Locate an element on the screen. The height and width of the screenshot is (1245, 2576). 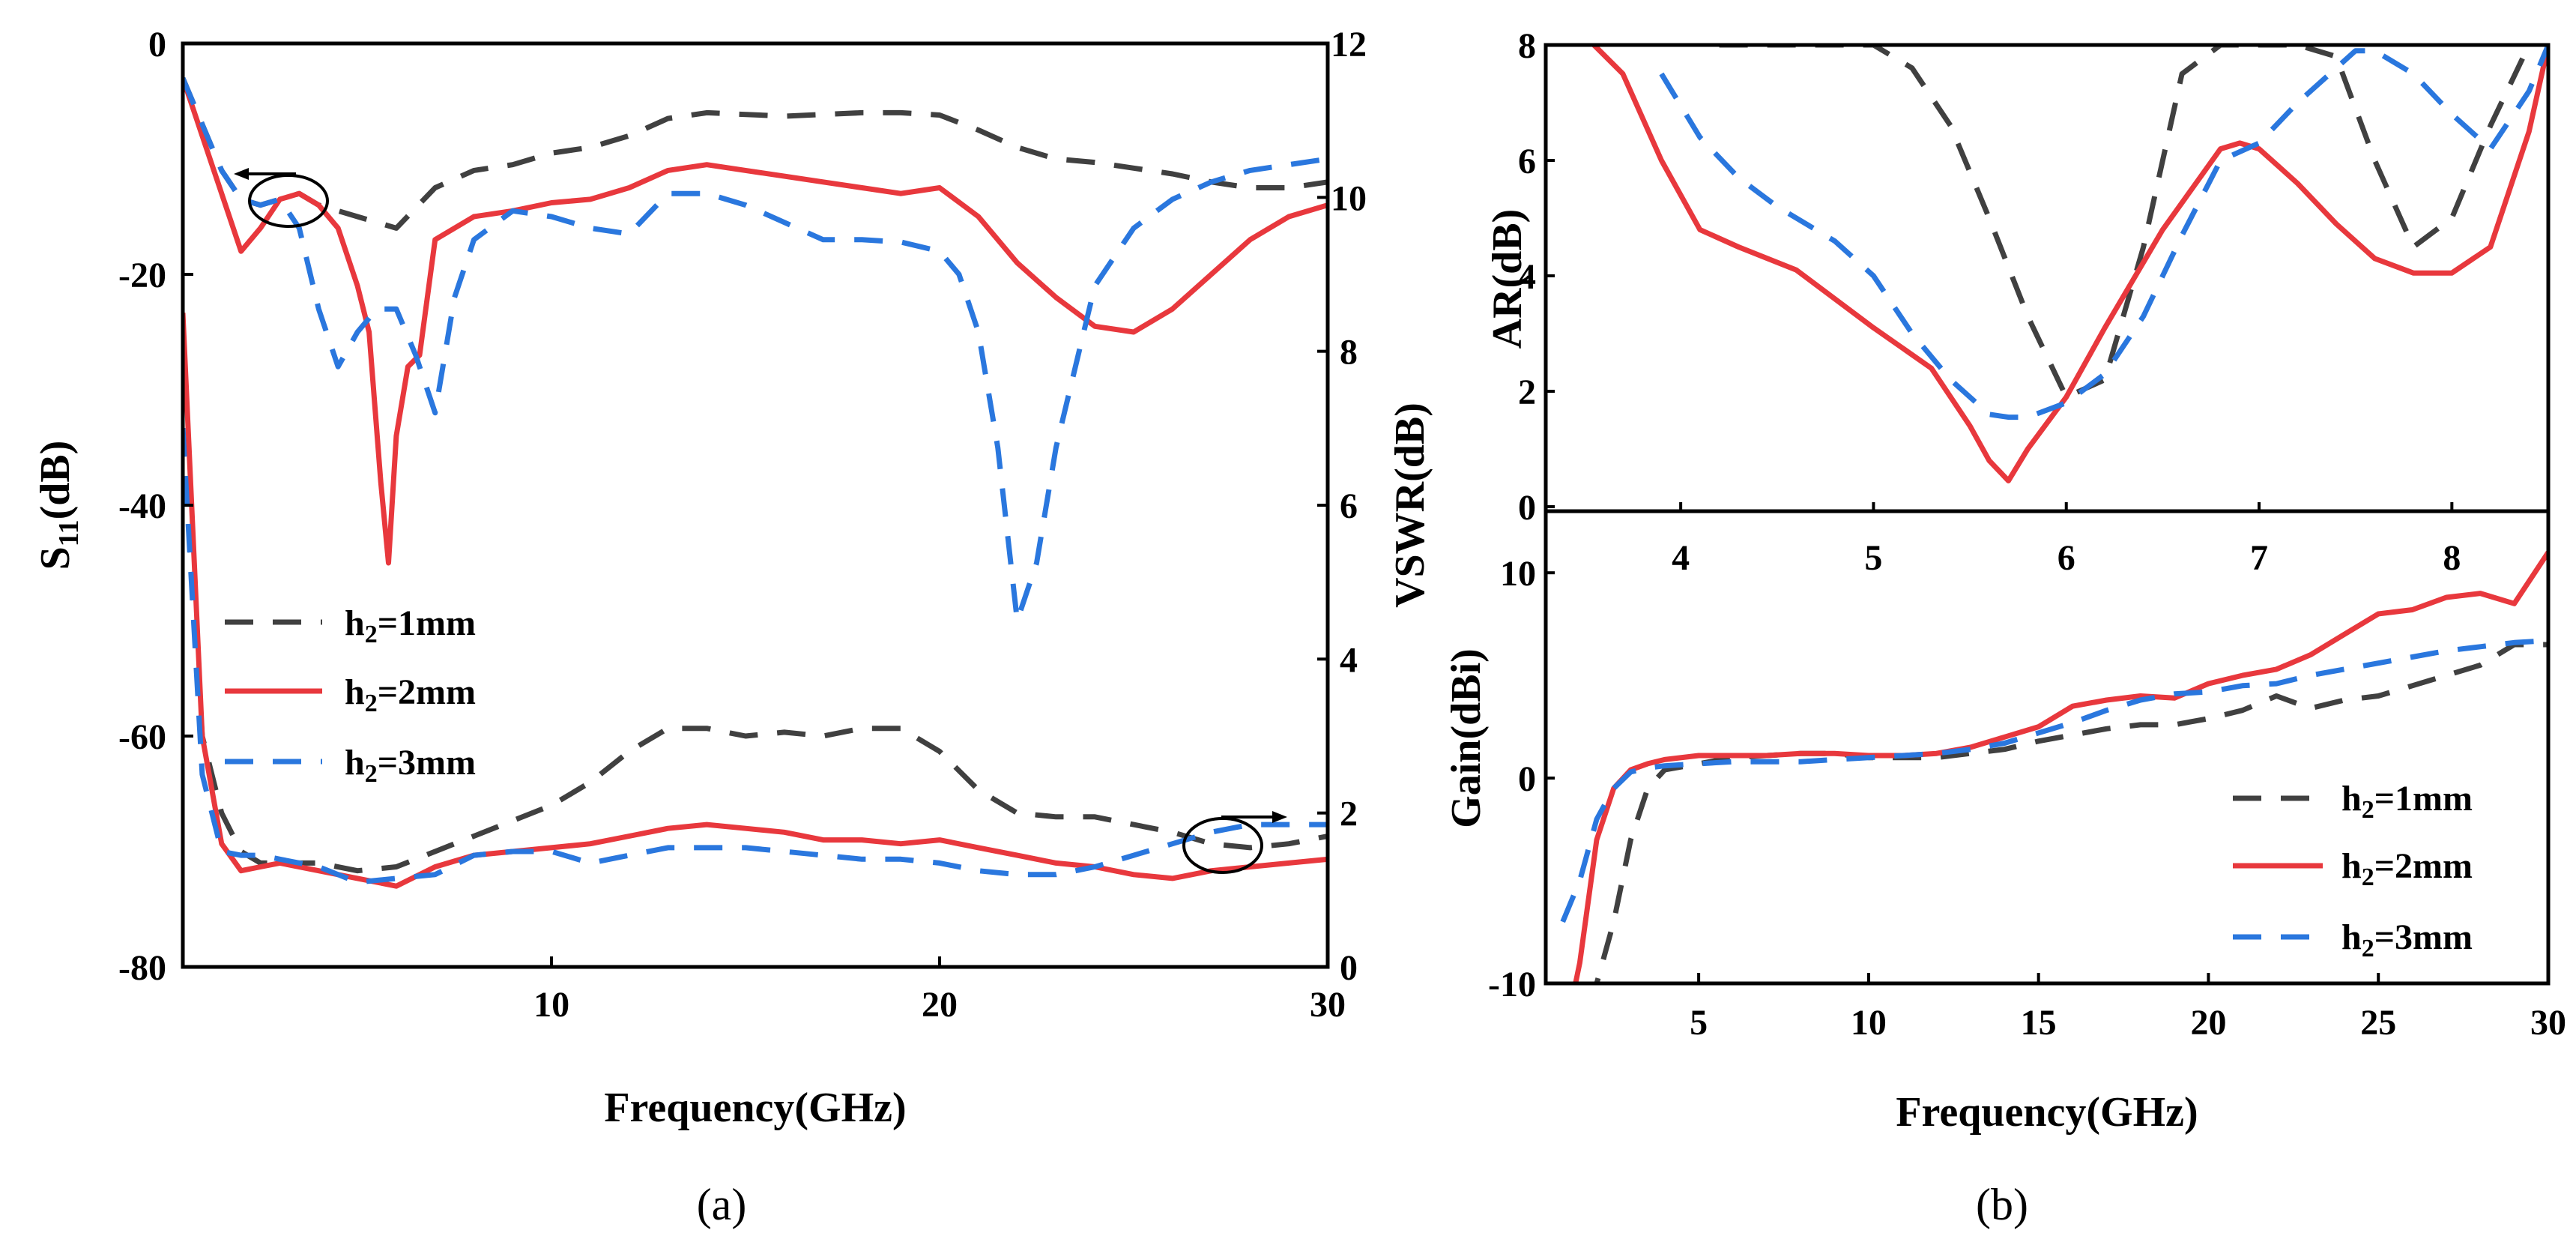
panel-b-x-axis-label: Frequency(GHz) is located at coordinates (2047, 1112).